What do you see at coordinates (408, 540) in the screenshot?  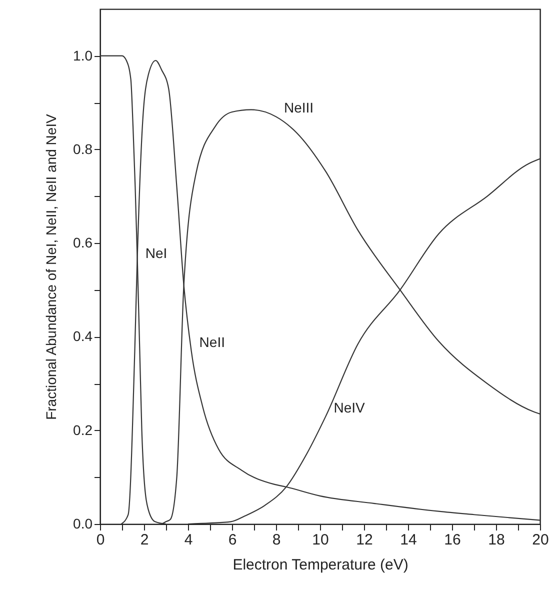 I see `x-tick-label: 14` at bounding box center [408, 540].